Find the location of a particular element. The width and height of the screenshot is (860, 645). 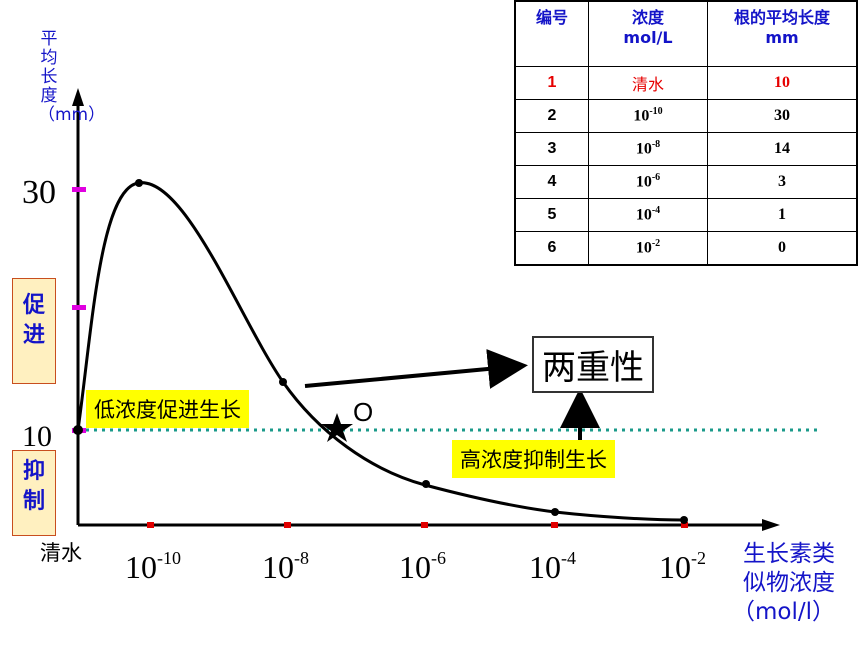

y-tick-label-10: 10 is located at coordinates (37, 436).